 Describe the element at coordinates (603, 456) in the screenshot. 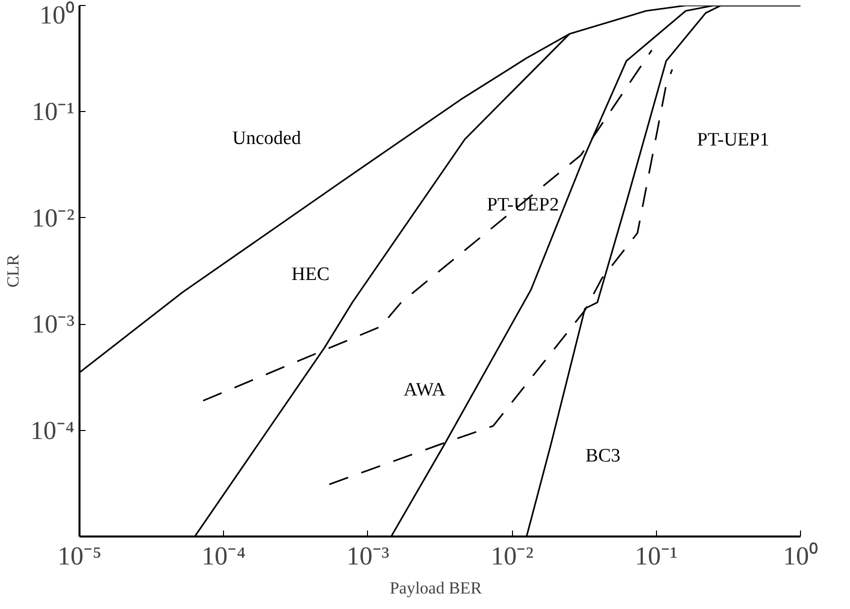

I see `series-label: BC3` at that location.